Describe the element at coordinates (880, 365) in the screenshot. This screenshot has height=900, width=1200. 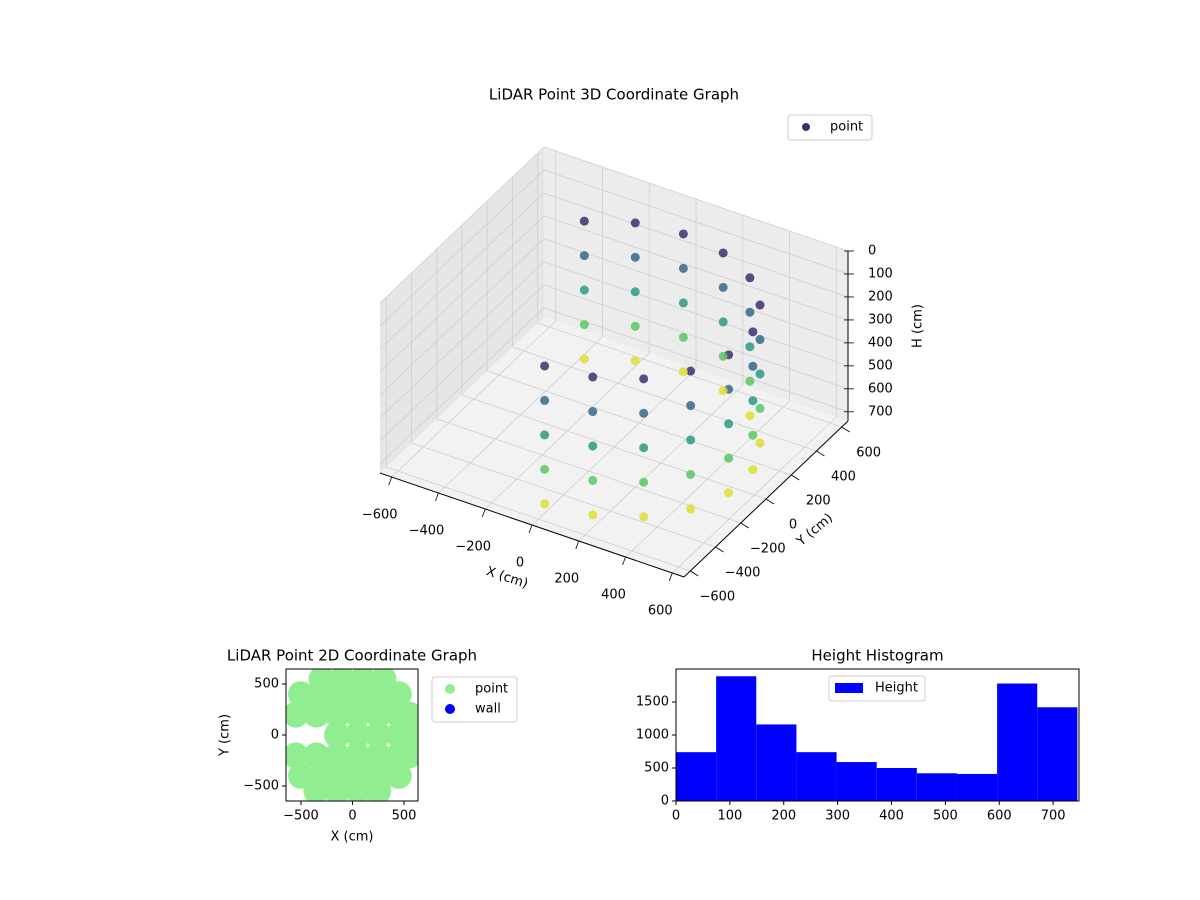
I see `z-tick-label: 500` at that location.